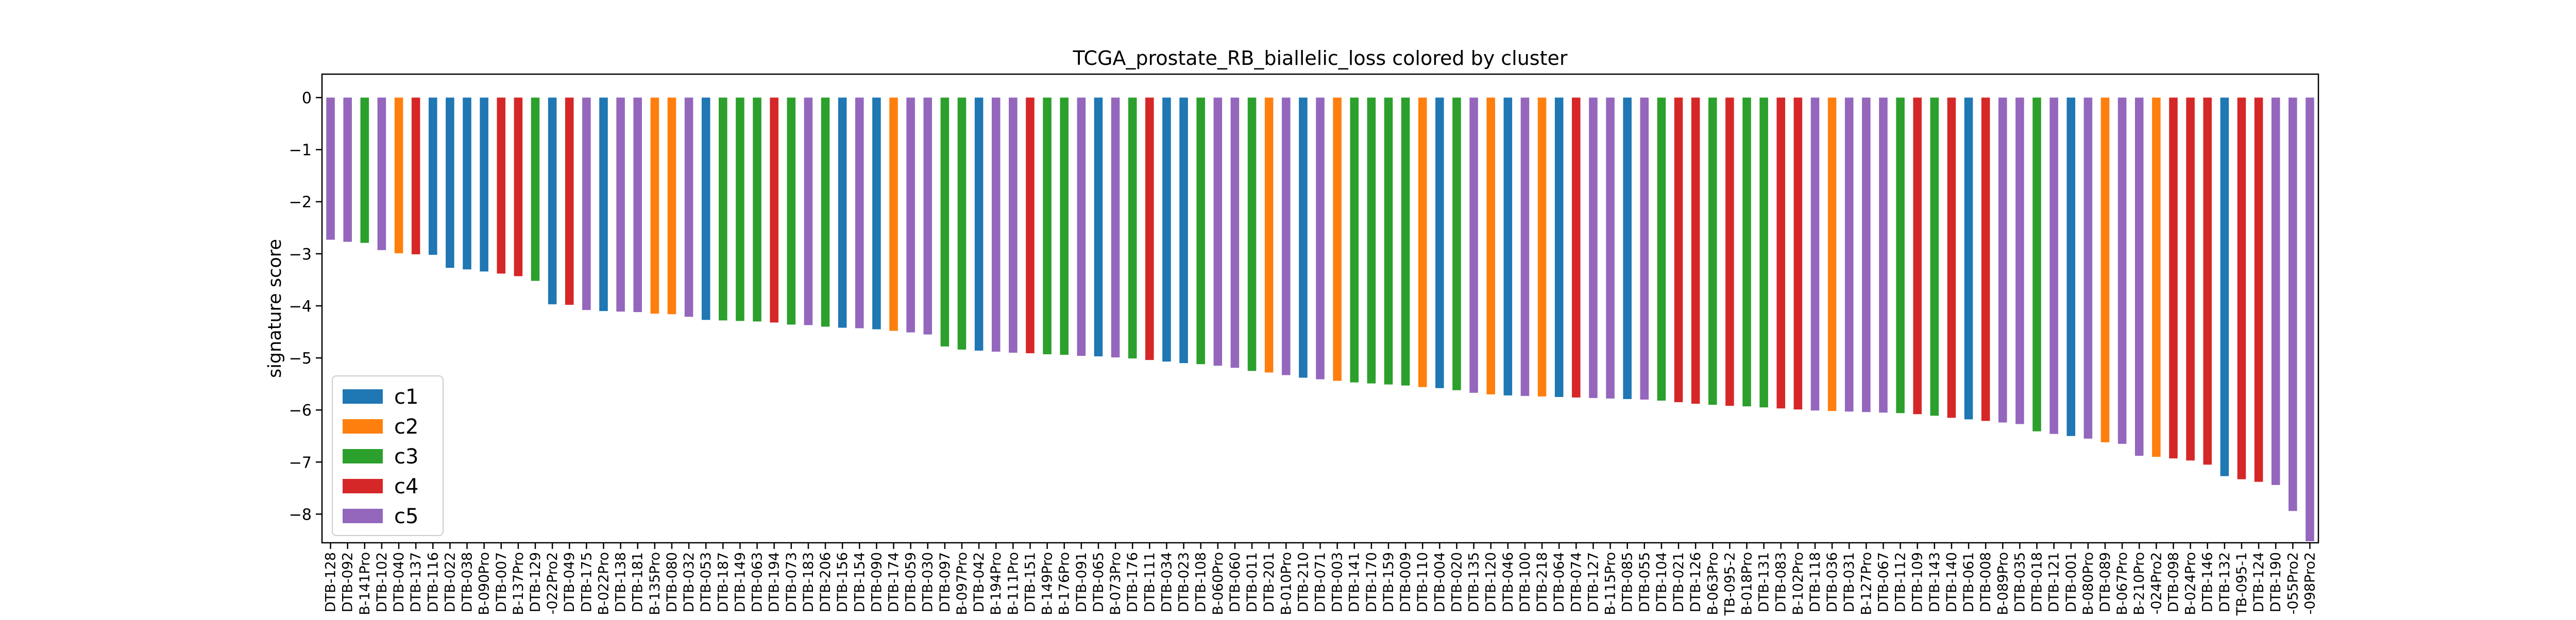 The height and width of the screenshot is (620, 2576). I want to click on x-tick-label: DTB-176, so click(1133, 582).